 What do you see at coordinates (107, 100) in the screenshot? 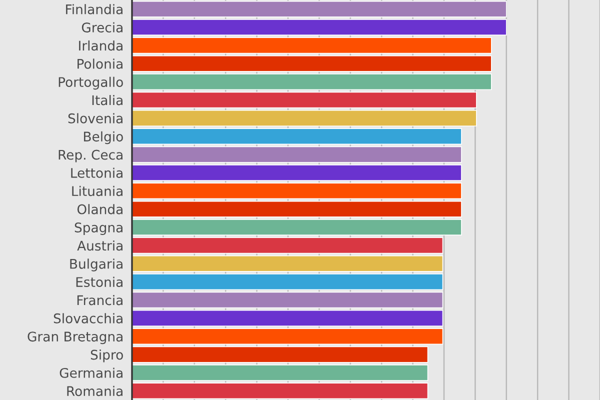
I see `y-tick-label: Italia` at bounding box center [107, 100].